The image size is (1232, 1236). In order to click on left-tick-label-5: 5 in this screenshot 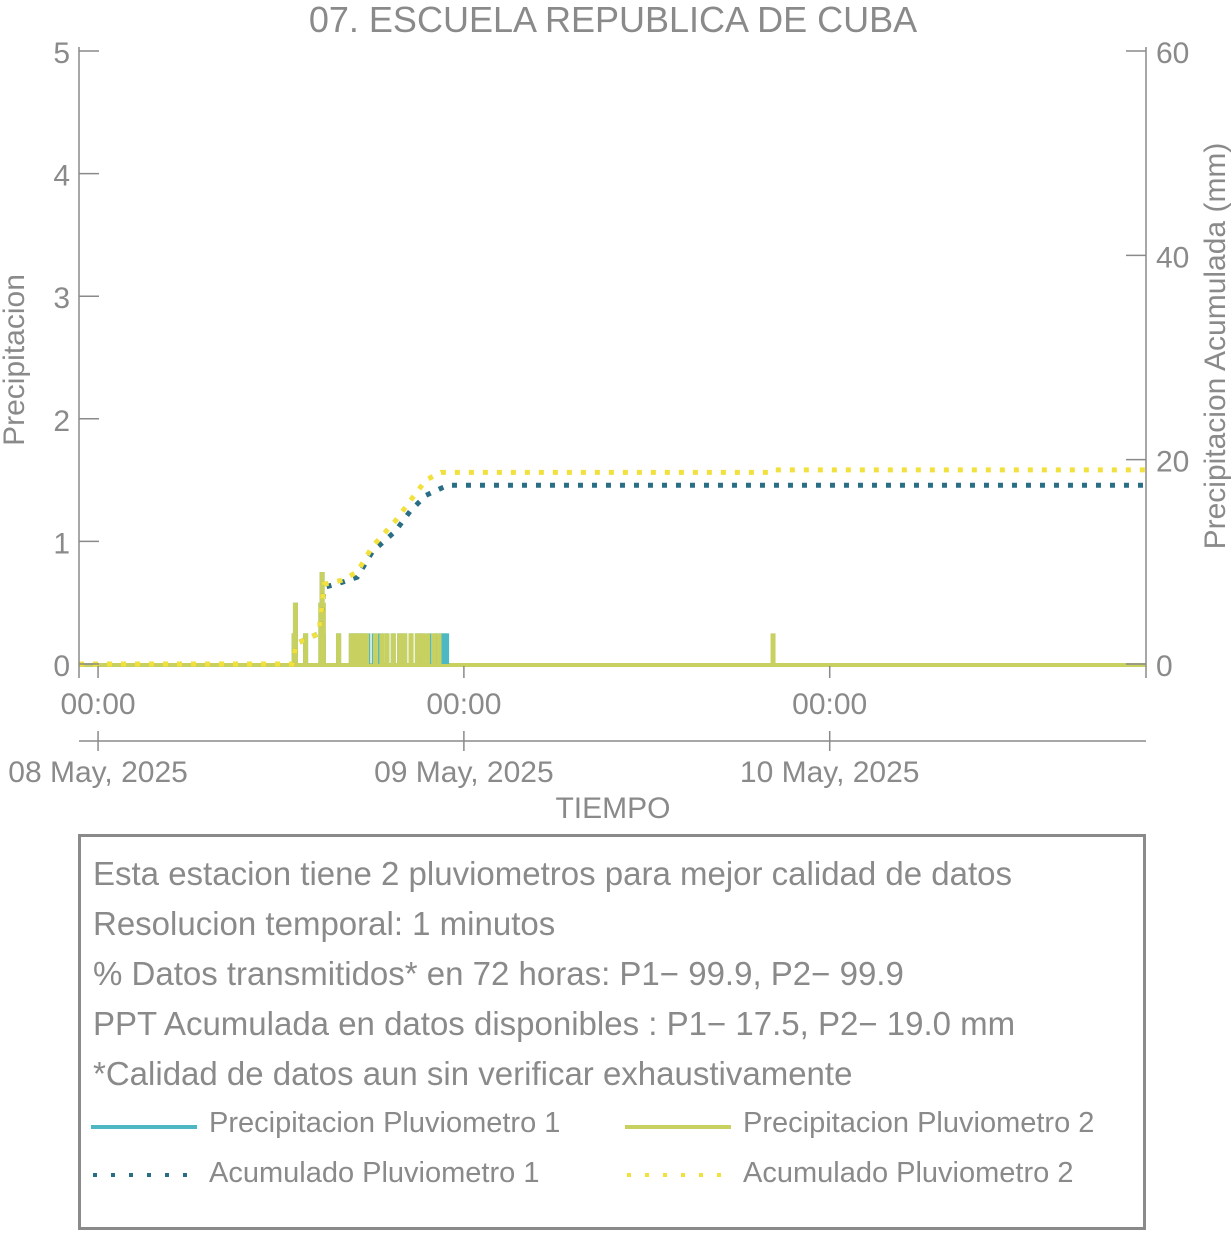, I will do `click(61, 53)`.